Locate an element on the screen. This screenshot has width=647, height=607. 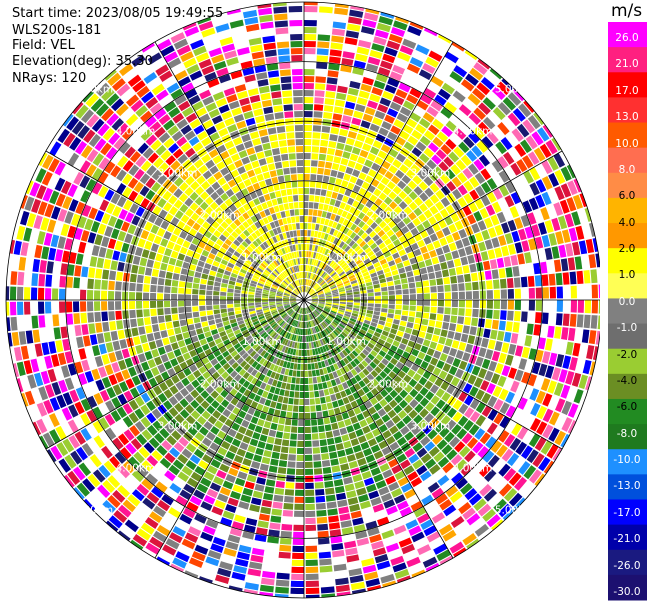
colorbar-tick-label: 2.0 is located at coordinates (627, 249).